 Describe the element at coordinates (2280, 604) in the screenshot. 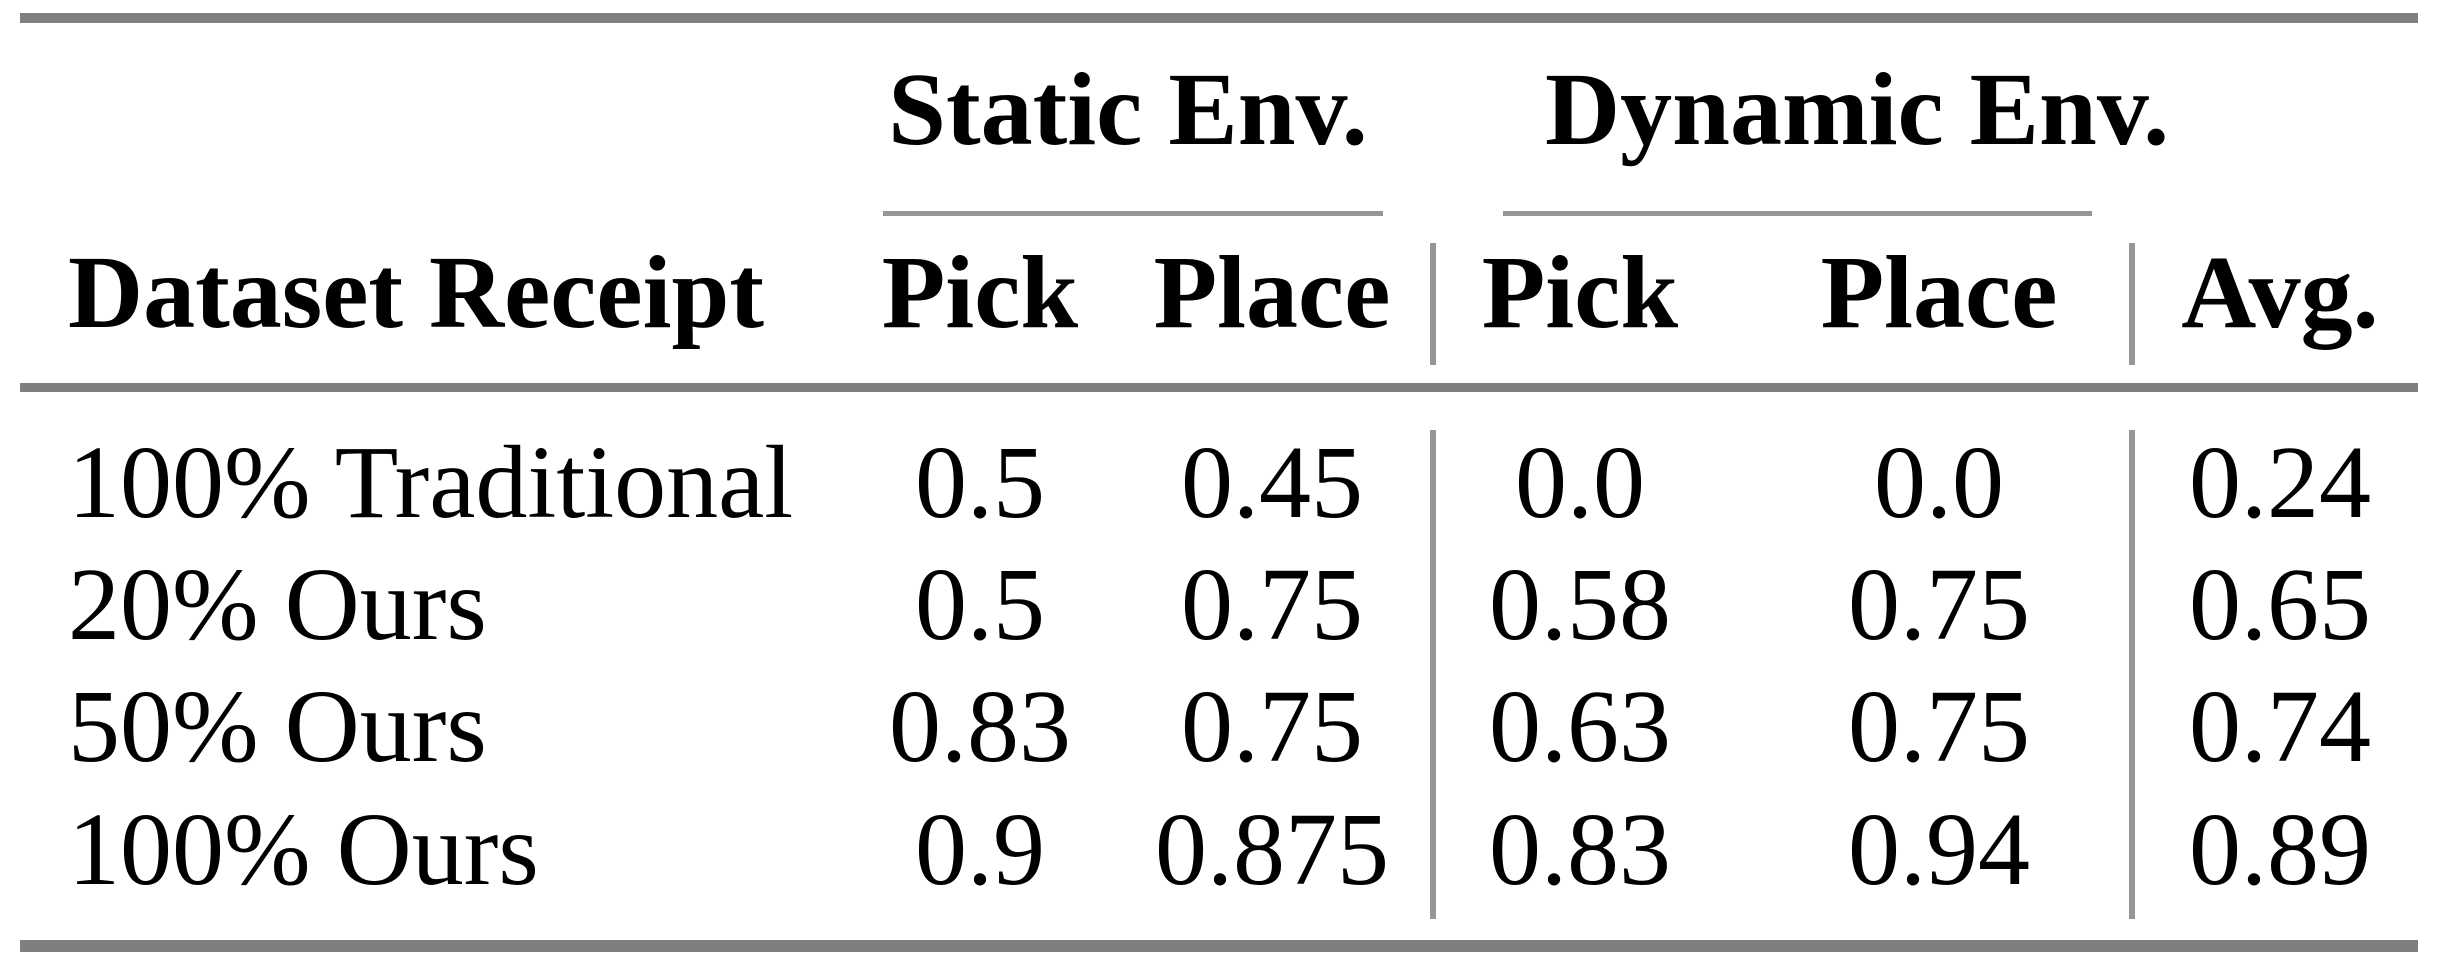

I see `cell-avg: 0.65` at that location.